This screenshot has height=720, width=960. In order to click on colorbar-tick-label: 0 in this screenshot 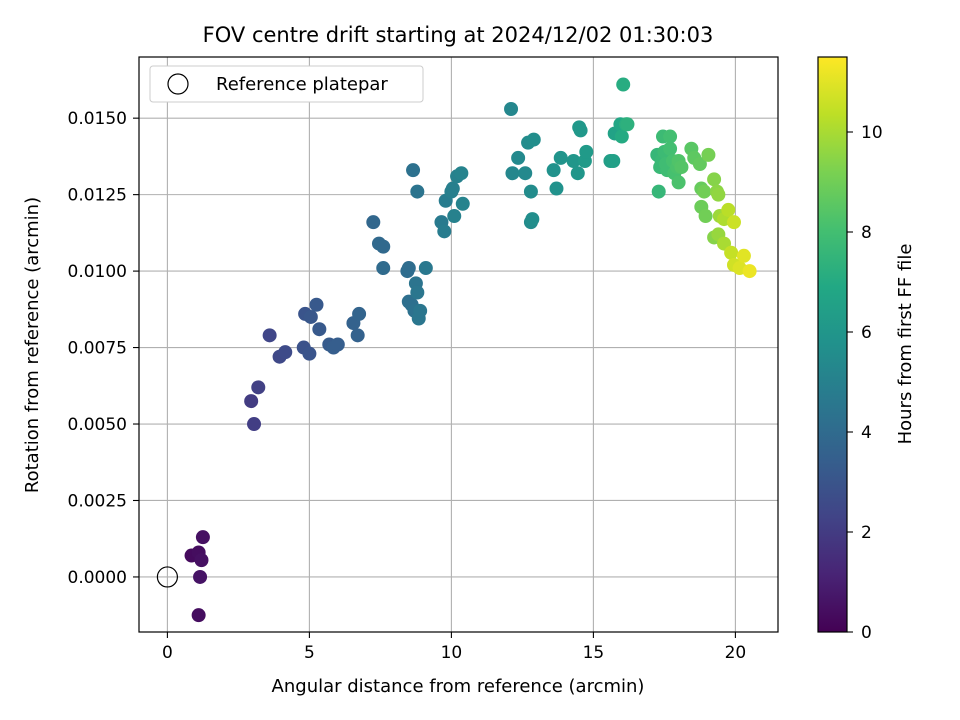, I will do `click(866, 633)`.